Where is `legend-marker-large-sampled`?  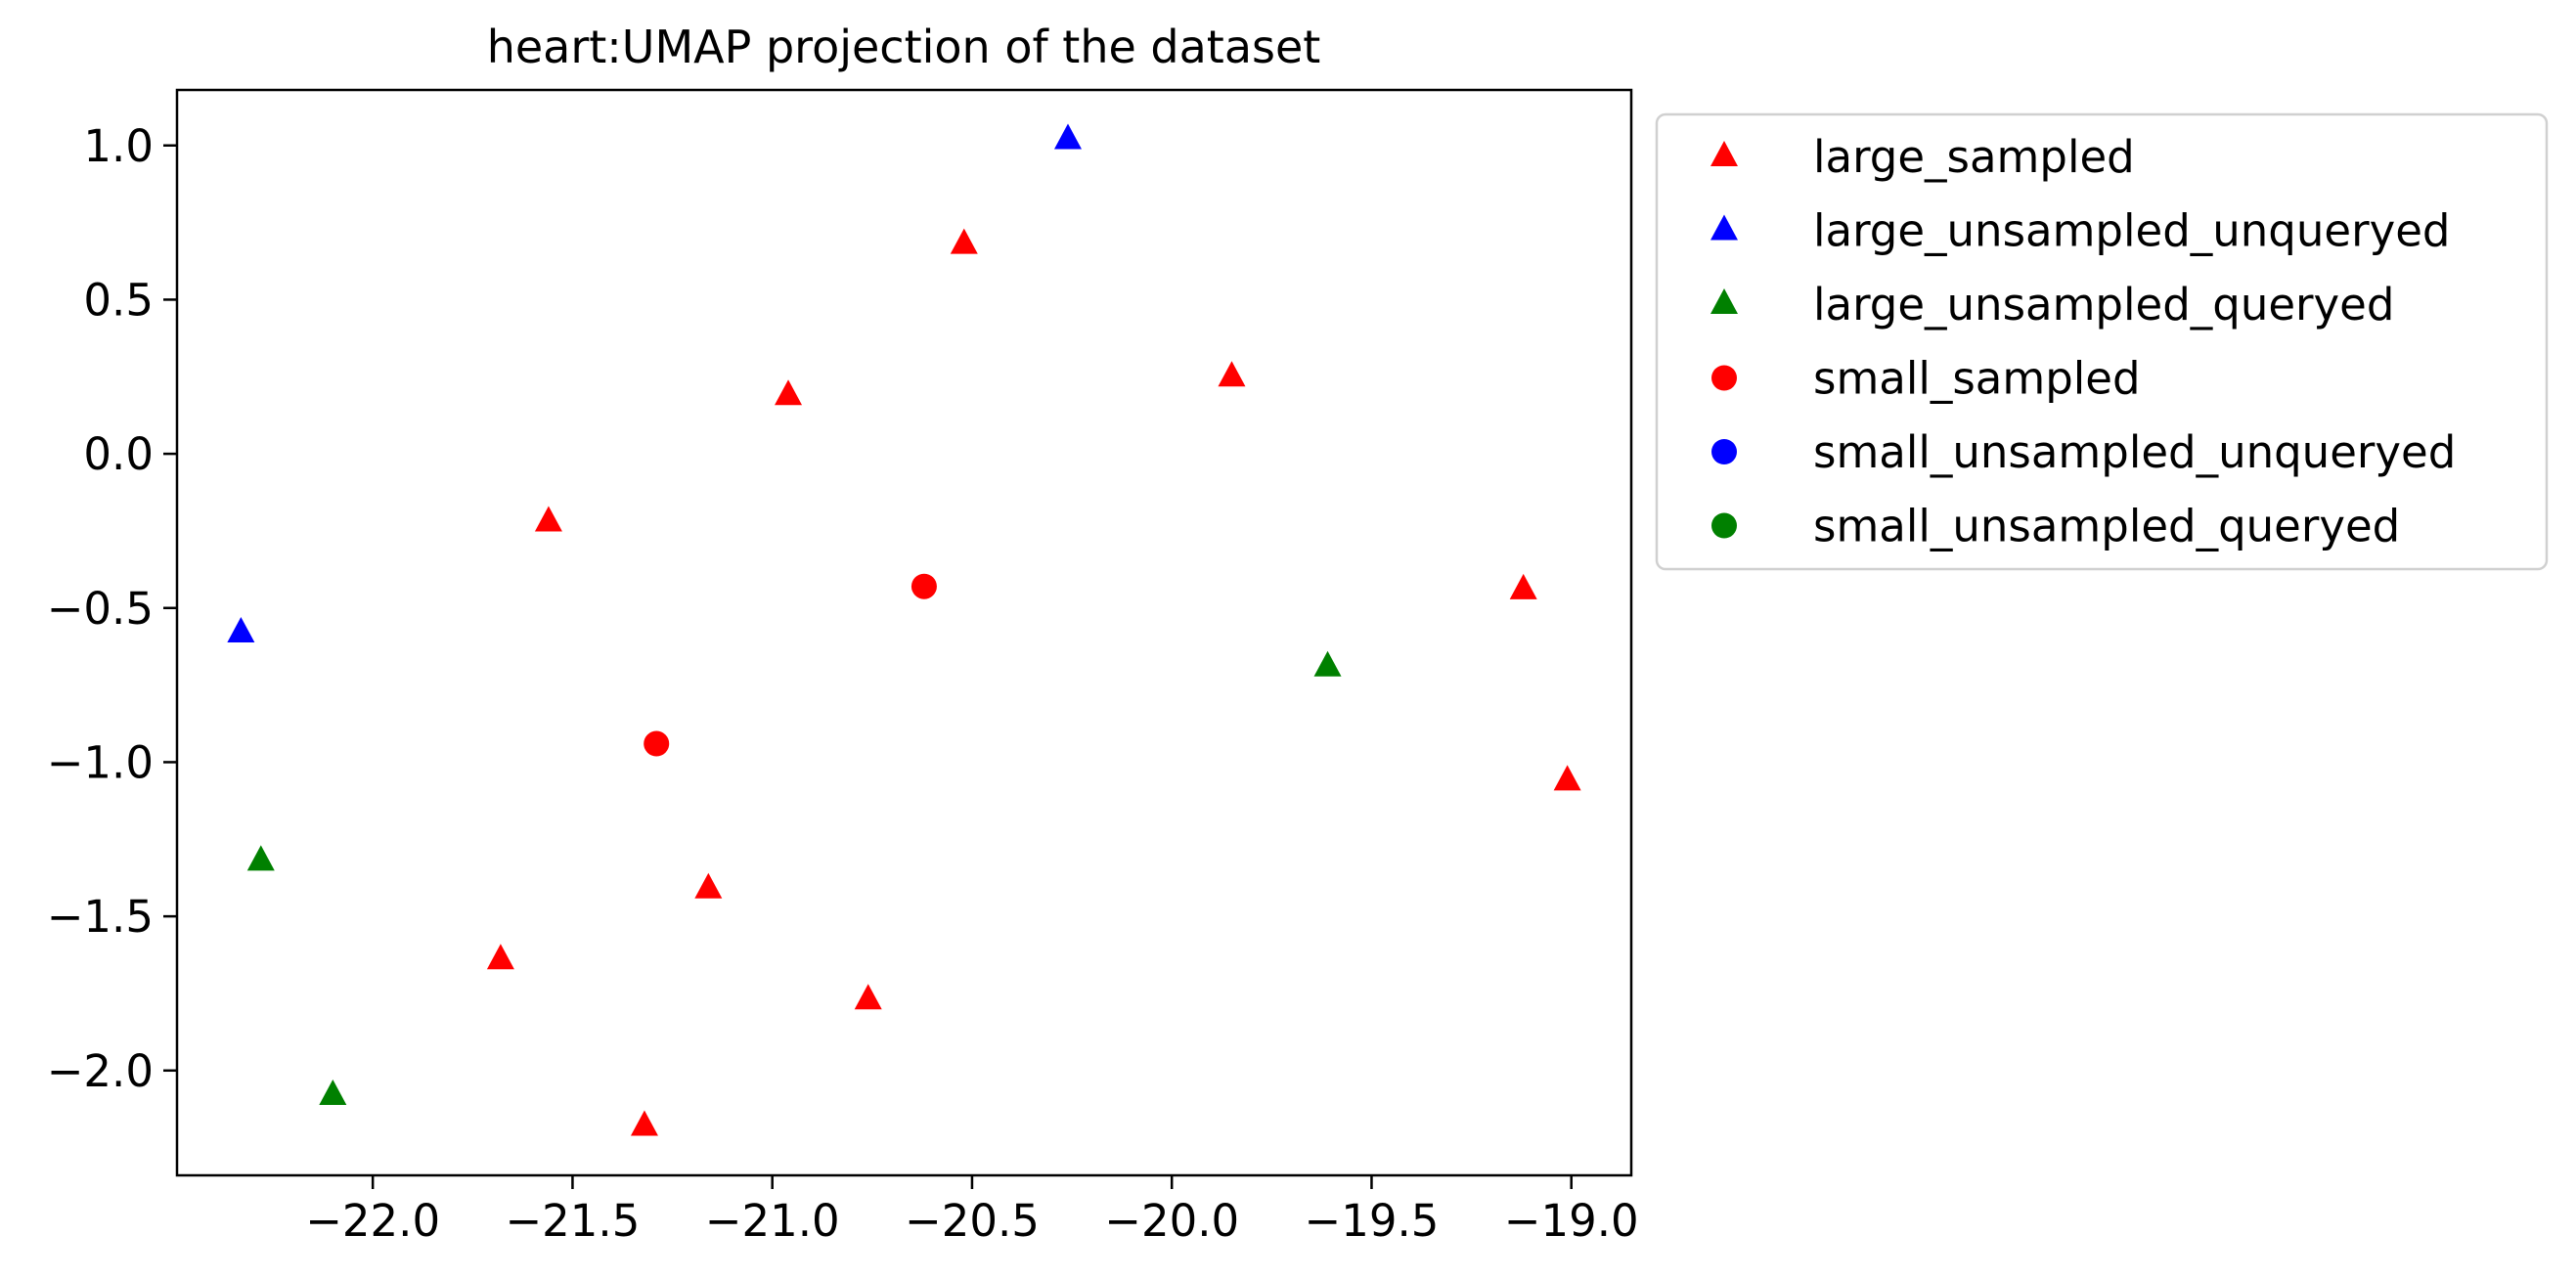
legend-marker-large-sampled is located at coordinates (1724, 153).